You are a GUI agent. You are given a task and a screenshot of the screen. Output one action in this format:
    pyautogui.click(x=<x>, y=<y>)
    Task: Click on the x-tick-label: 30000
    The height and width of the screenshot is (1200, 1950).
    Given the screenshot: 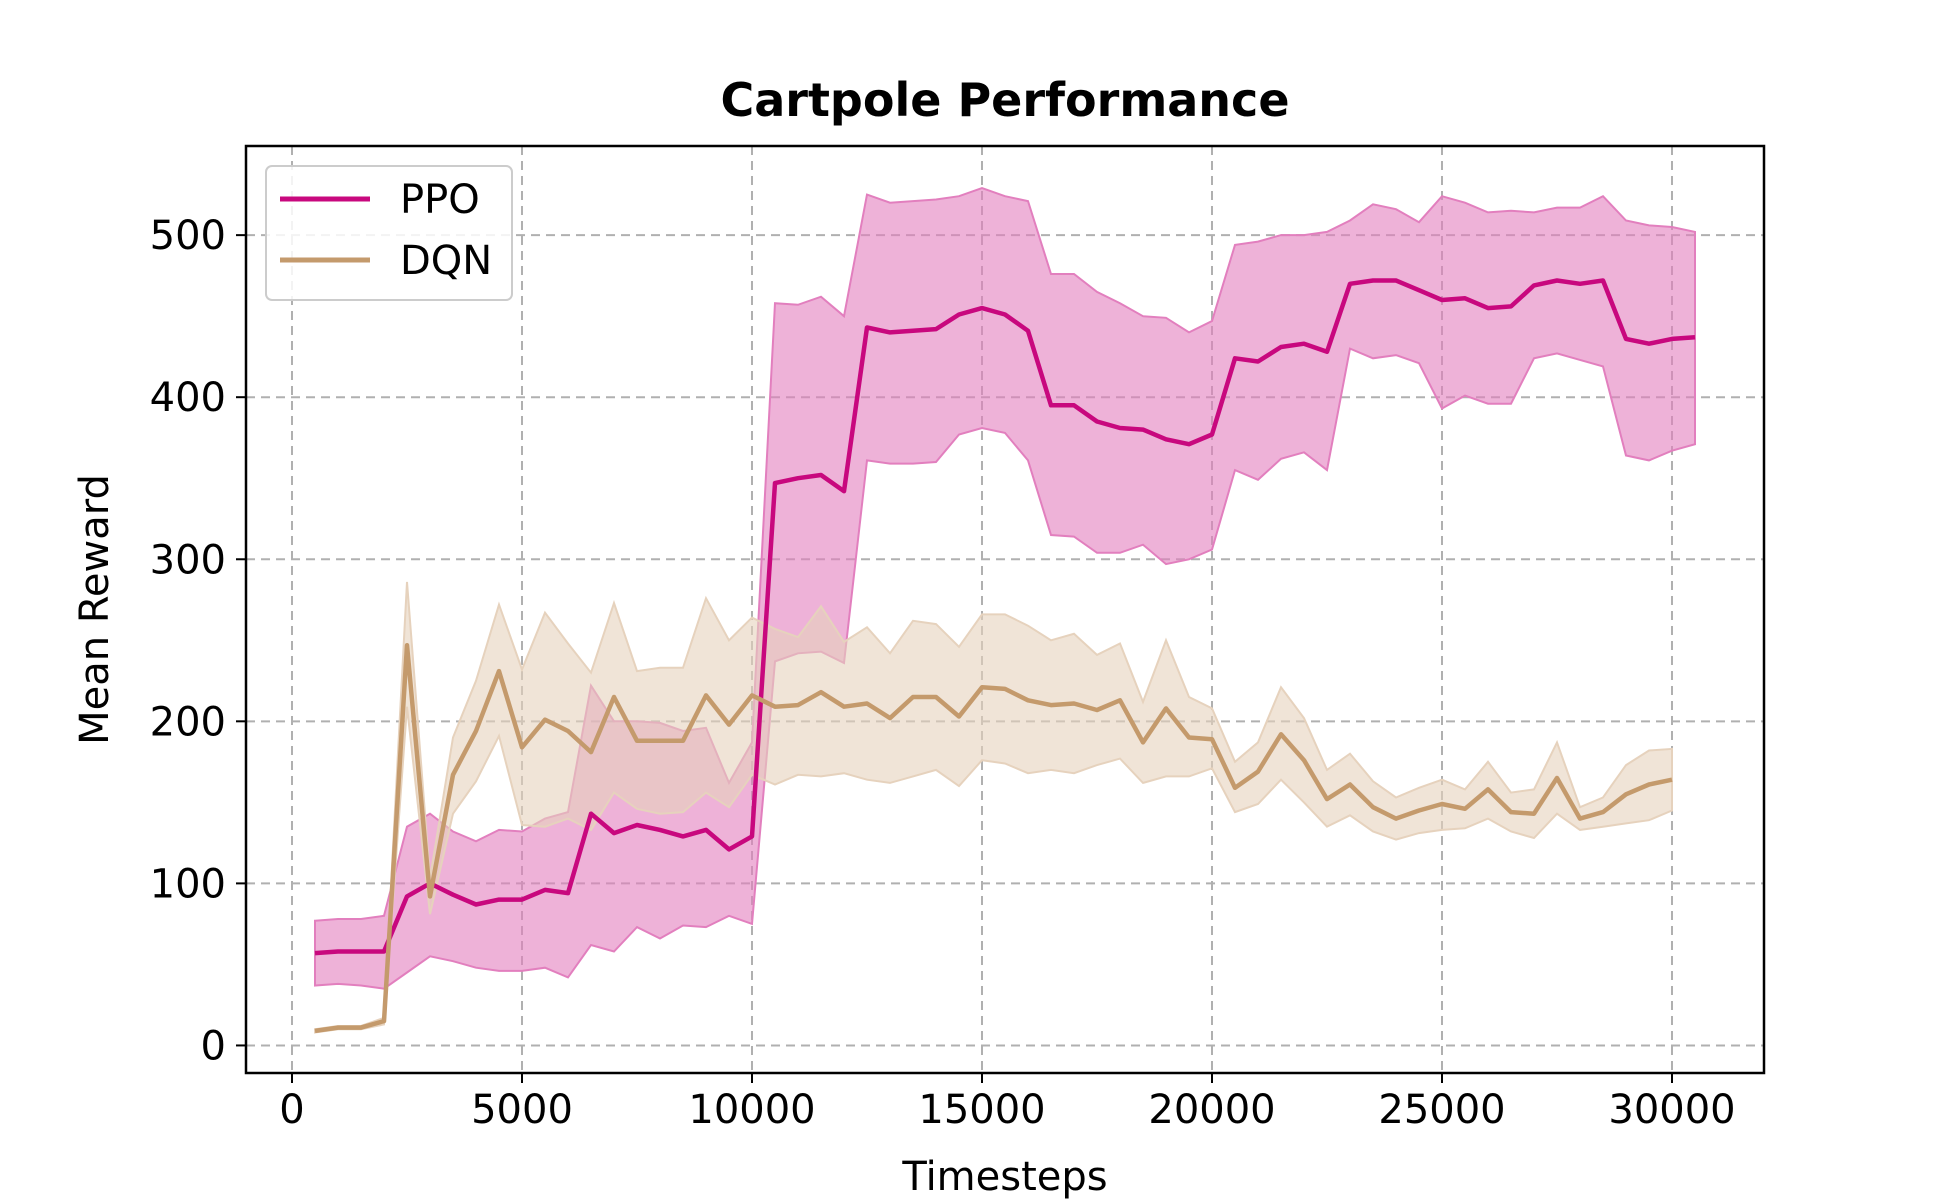 What is the action you would take?
    pyautogui.click(x=1671, y=1110)
    